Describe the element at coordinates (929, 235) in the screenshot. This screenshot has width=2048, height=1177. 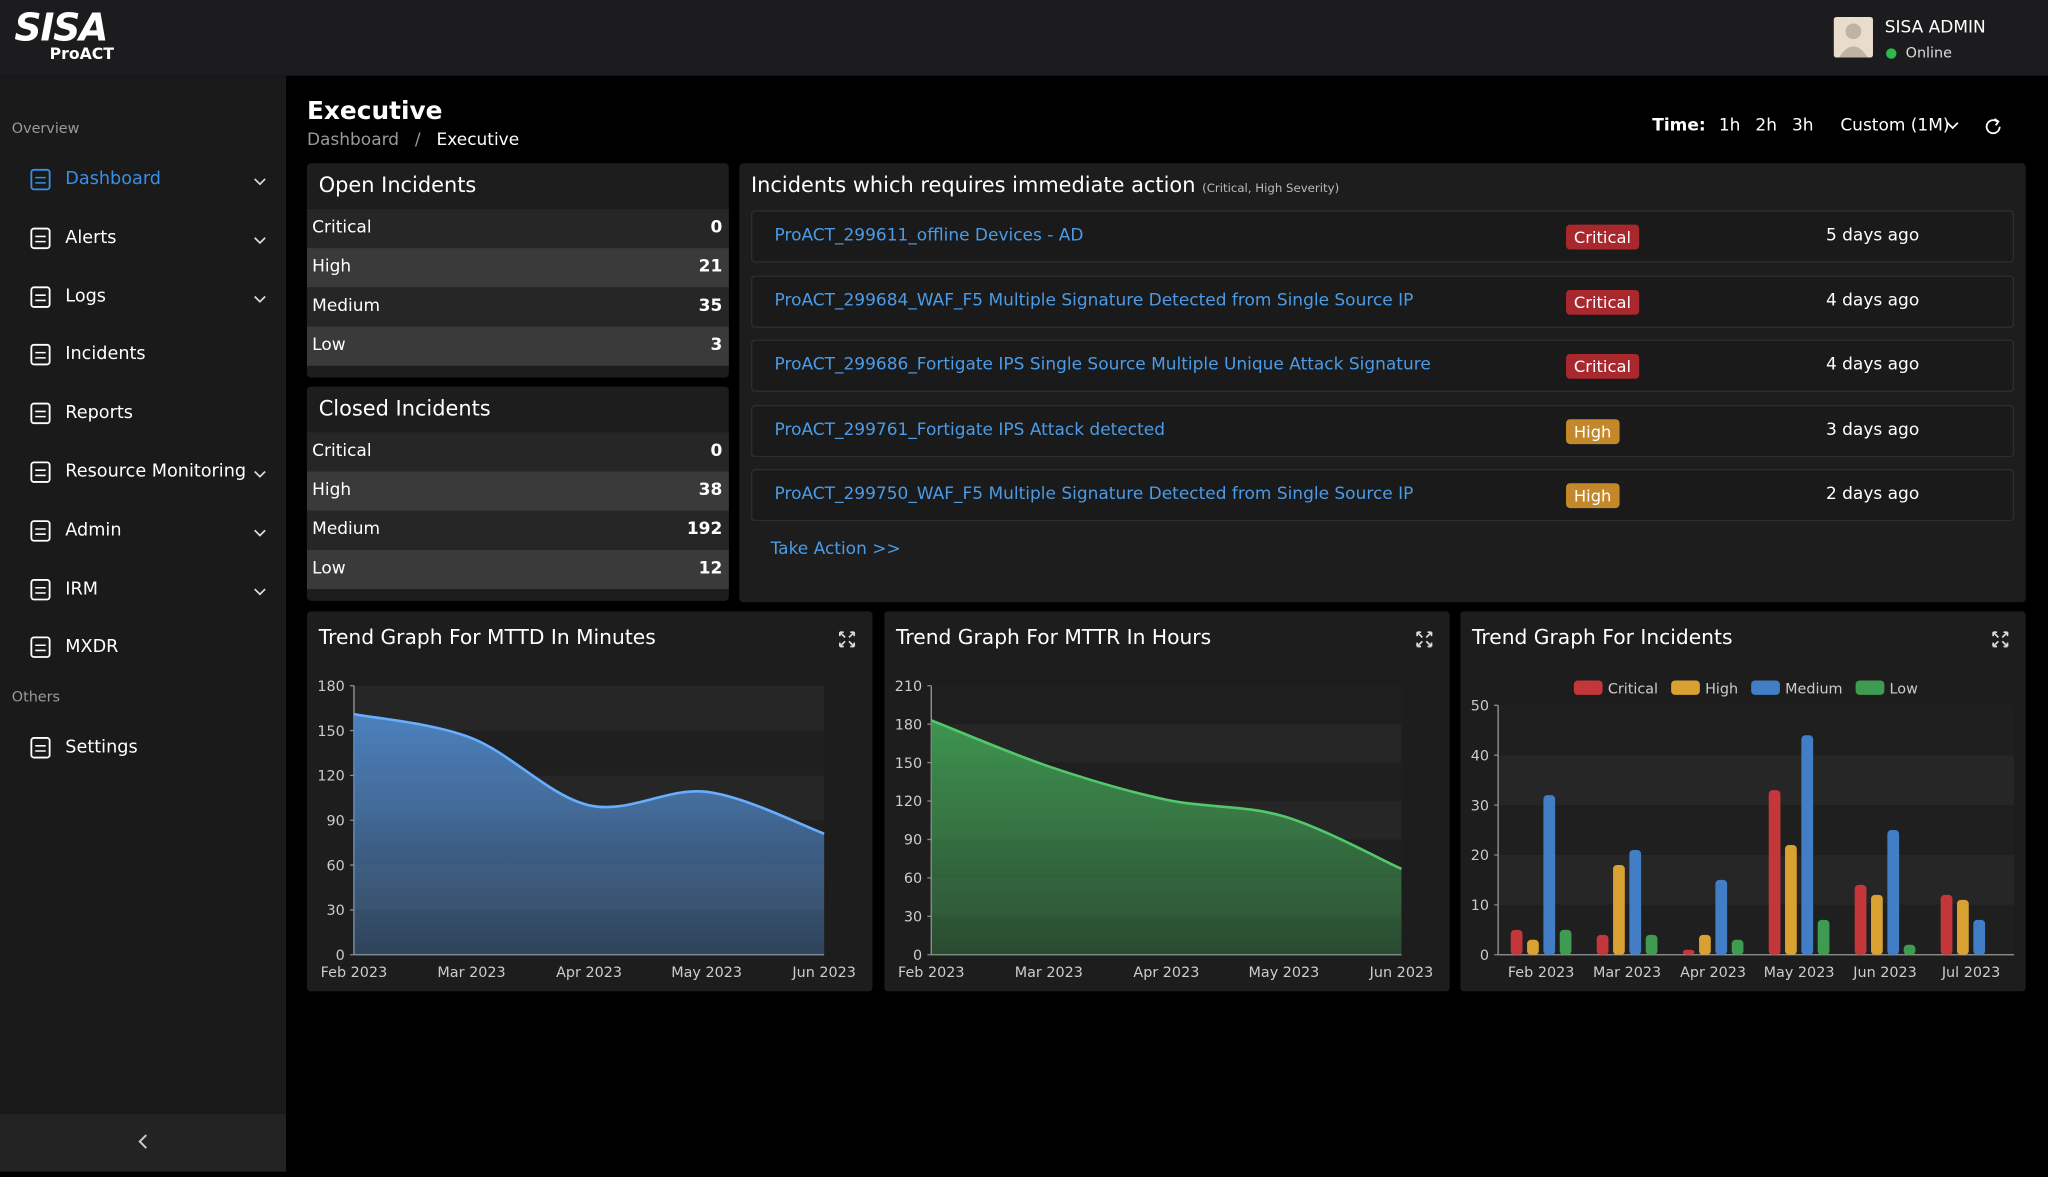
I see `incident-link: ProACT_299611_offline Devices - AD` at that location.